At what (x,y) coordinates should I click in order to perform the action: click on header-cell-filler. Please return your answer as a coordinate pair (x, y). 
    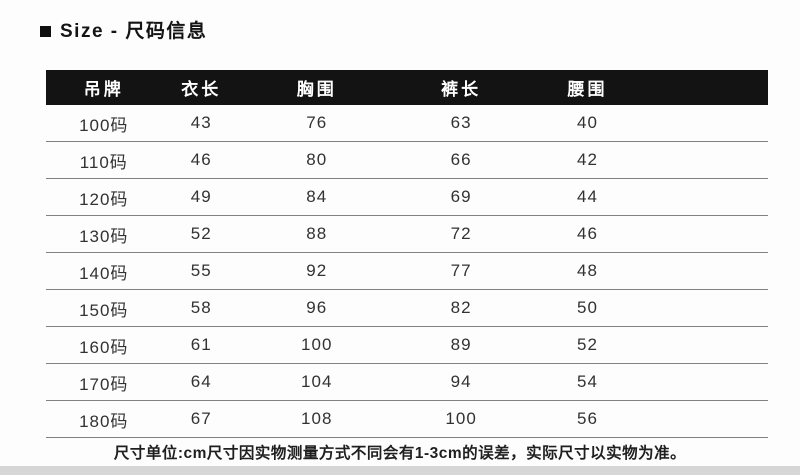
    Looking at the image, I should click on (706, 87).